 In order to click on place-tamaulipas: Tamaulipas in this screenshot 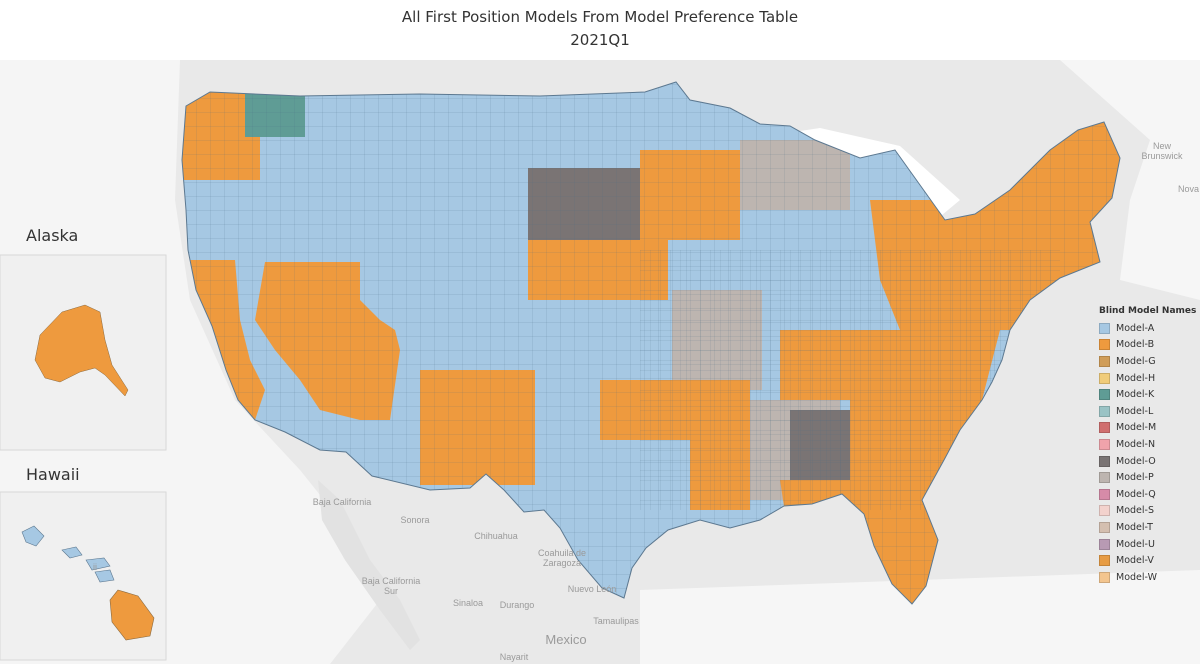, I will do `click(616, 621)`.